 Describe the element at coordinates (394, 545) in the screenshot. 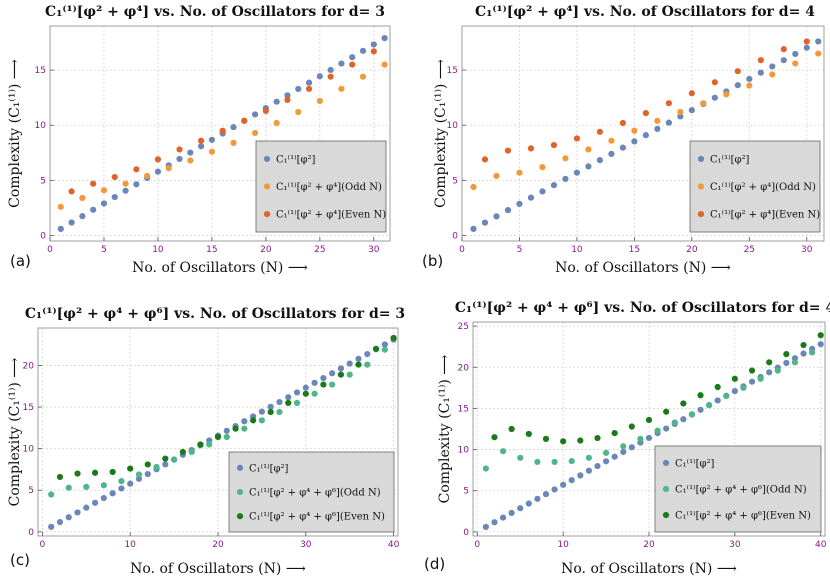

I see `x-tick-label: 40` at that location.